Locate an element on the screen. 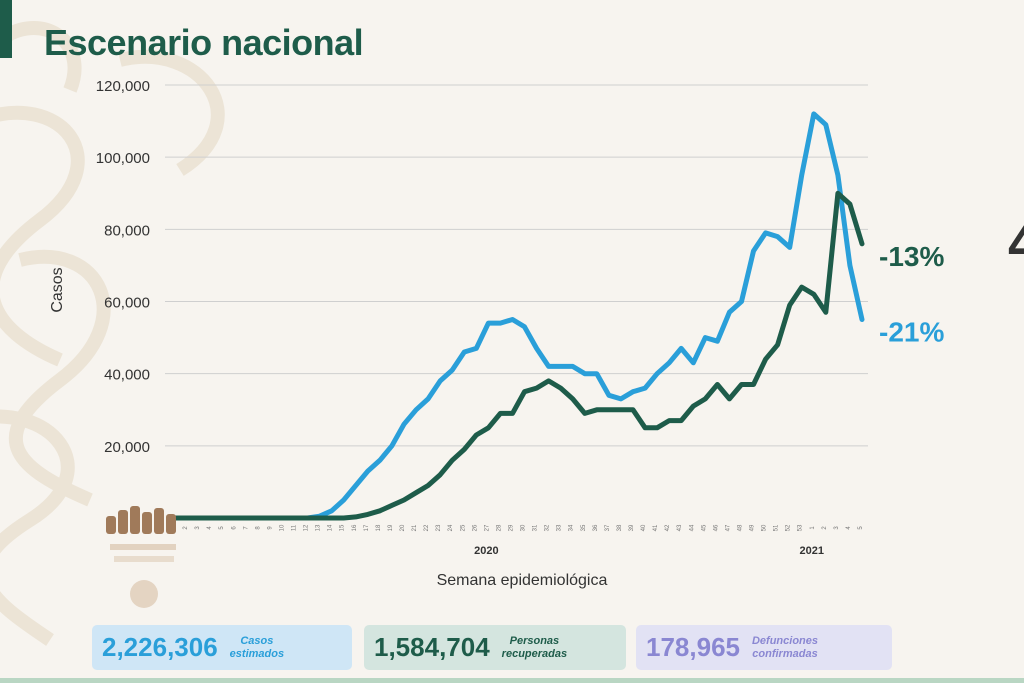  x-tick-label: 51 is located at coordinates (777, 527).